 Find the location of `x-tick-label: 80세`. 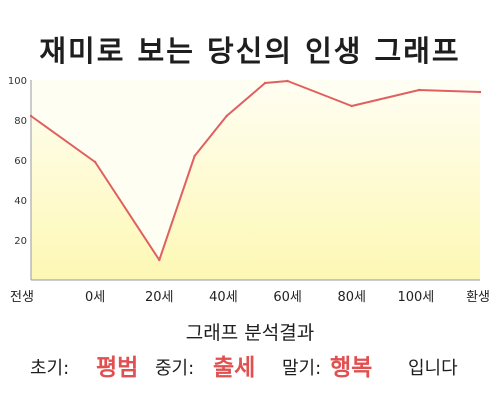

x-tick-label: 80세 is located at coordinates (351, 297).